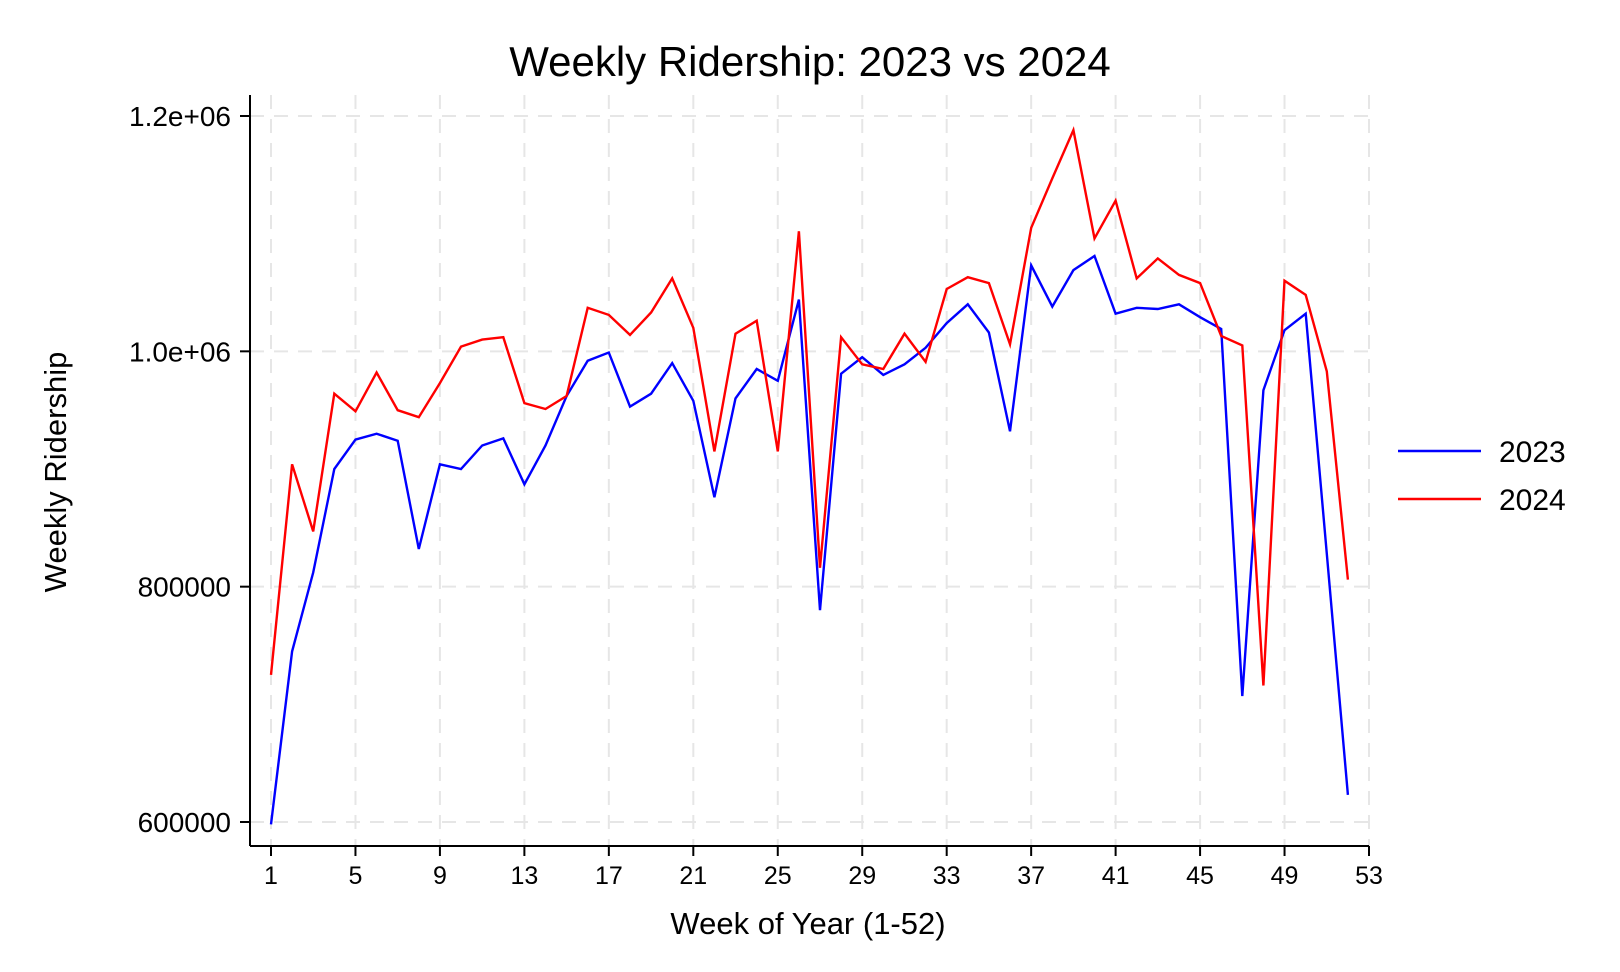 The height and width of the screenshot is (972, 1620). What do you see at coordinates (1285, 876) in the screenshot?
I see `x-tick-label: 49` at bounding box center [1285, 876].